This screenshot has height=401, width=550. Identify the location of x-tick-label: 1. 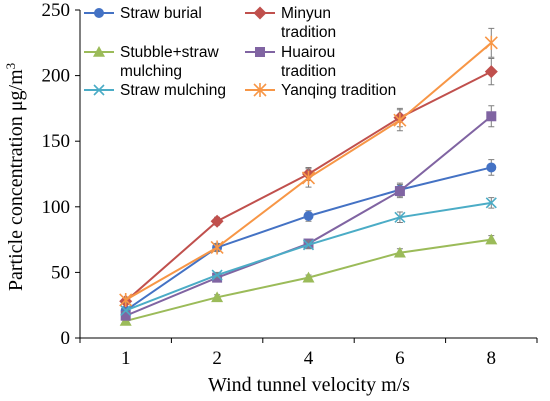
(126, 358).